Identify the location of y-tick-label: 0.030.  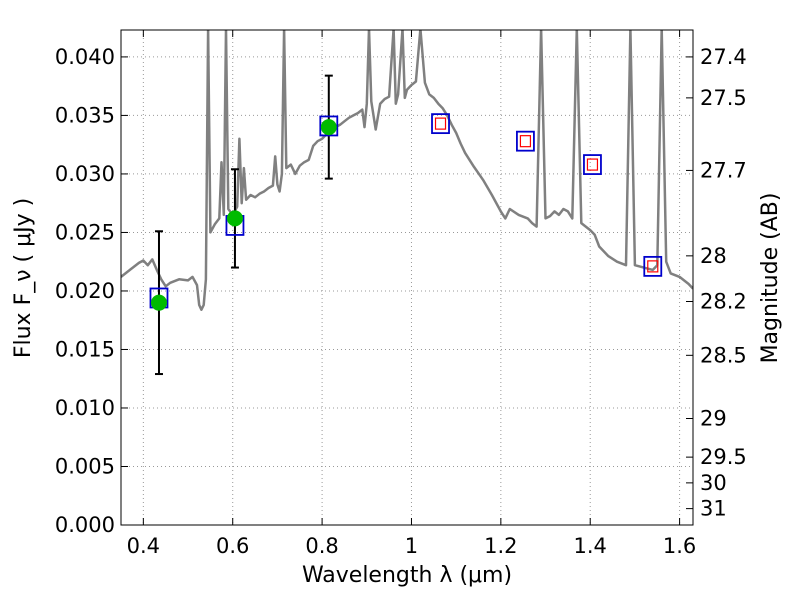
(85, 174).